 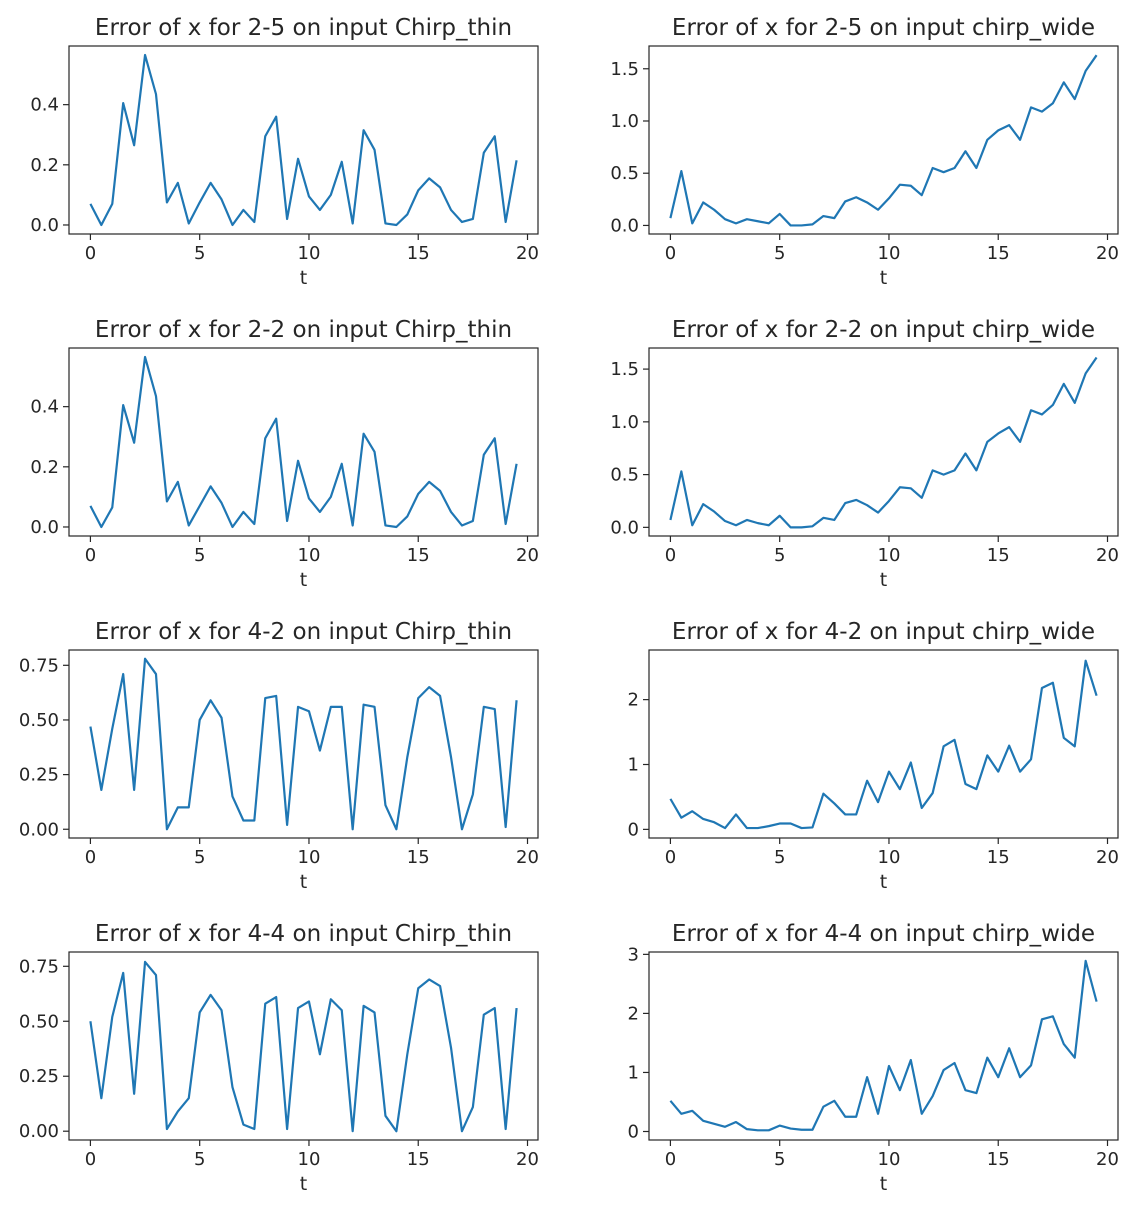 I want to click on chart-title: Error of x for 2-5 on input Chirp_thin, so click(x=303, y=28).